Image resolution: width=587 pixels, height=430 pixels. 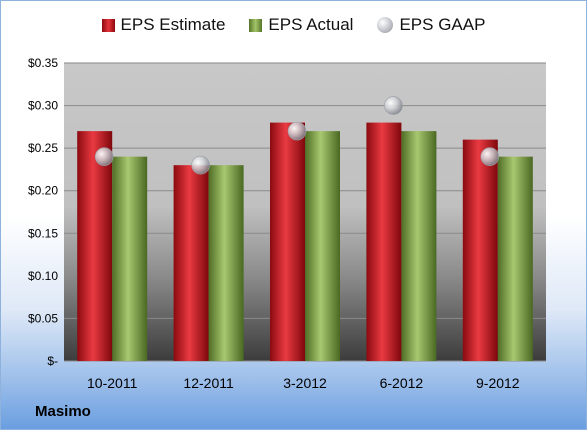 I want to click on gaap-markers, so click(x=297, y=135).